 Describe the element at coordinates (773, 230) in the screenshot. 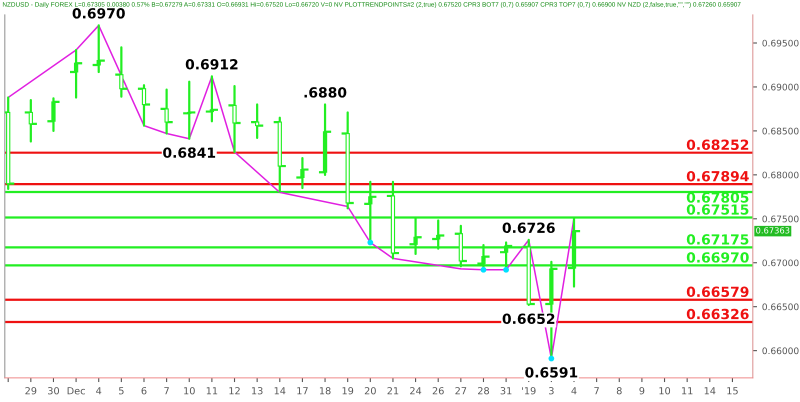

I see `text: 0.67363` at that location.